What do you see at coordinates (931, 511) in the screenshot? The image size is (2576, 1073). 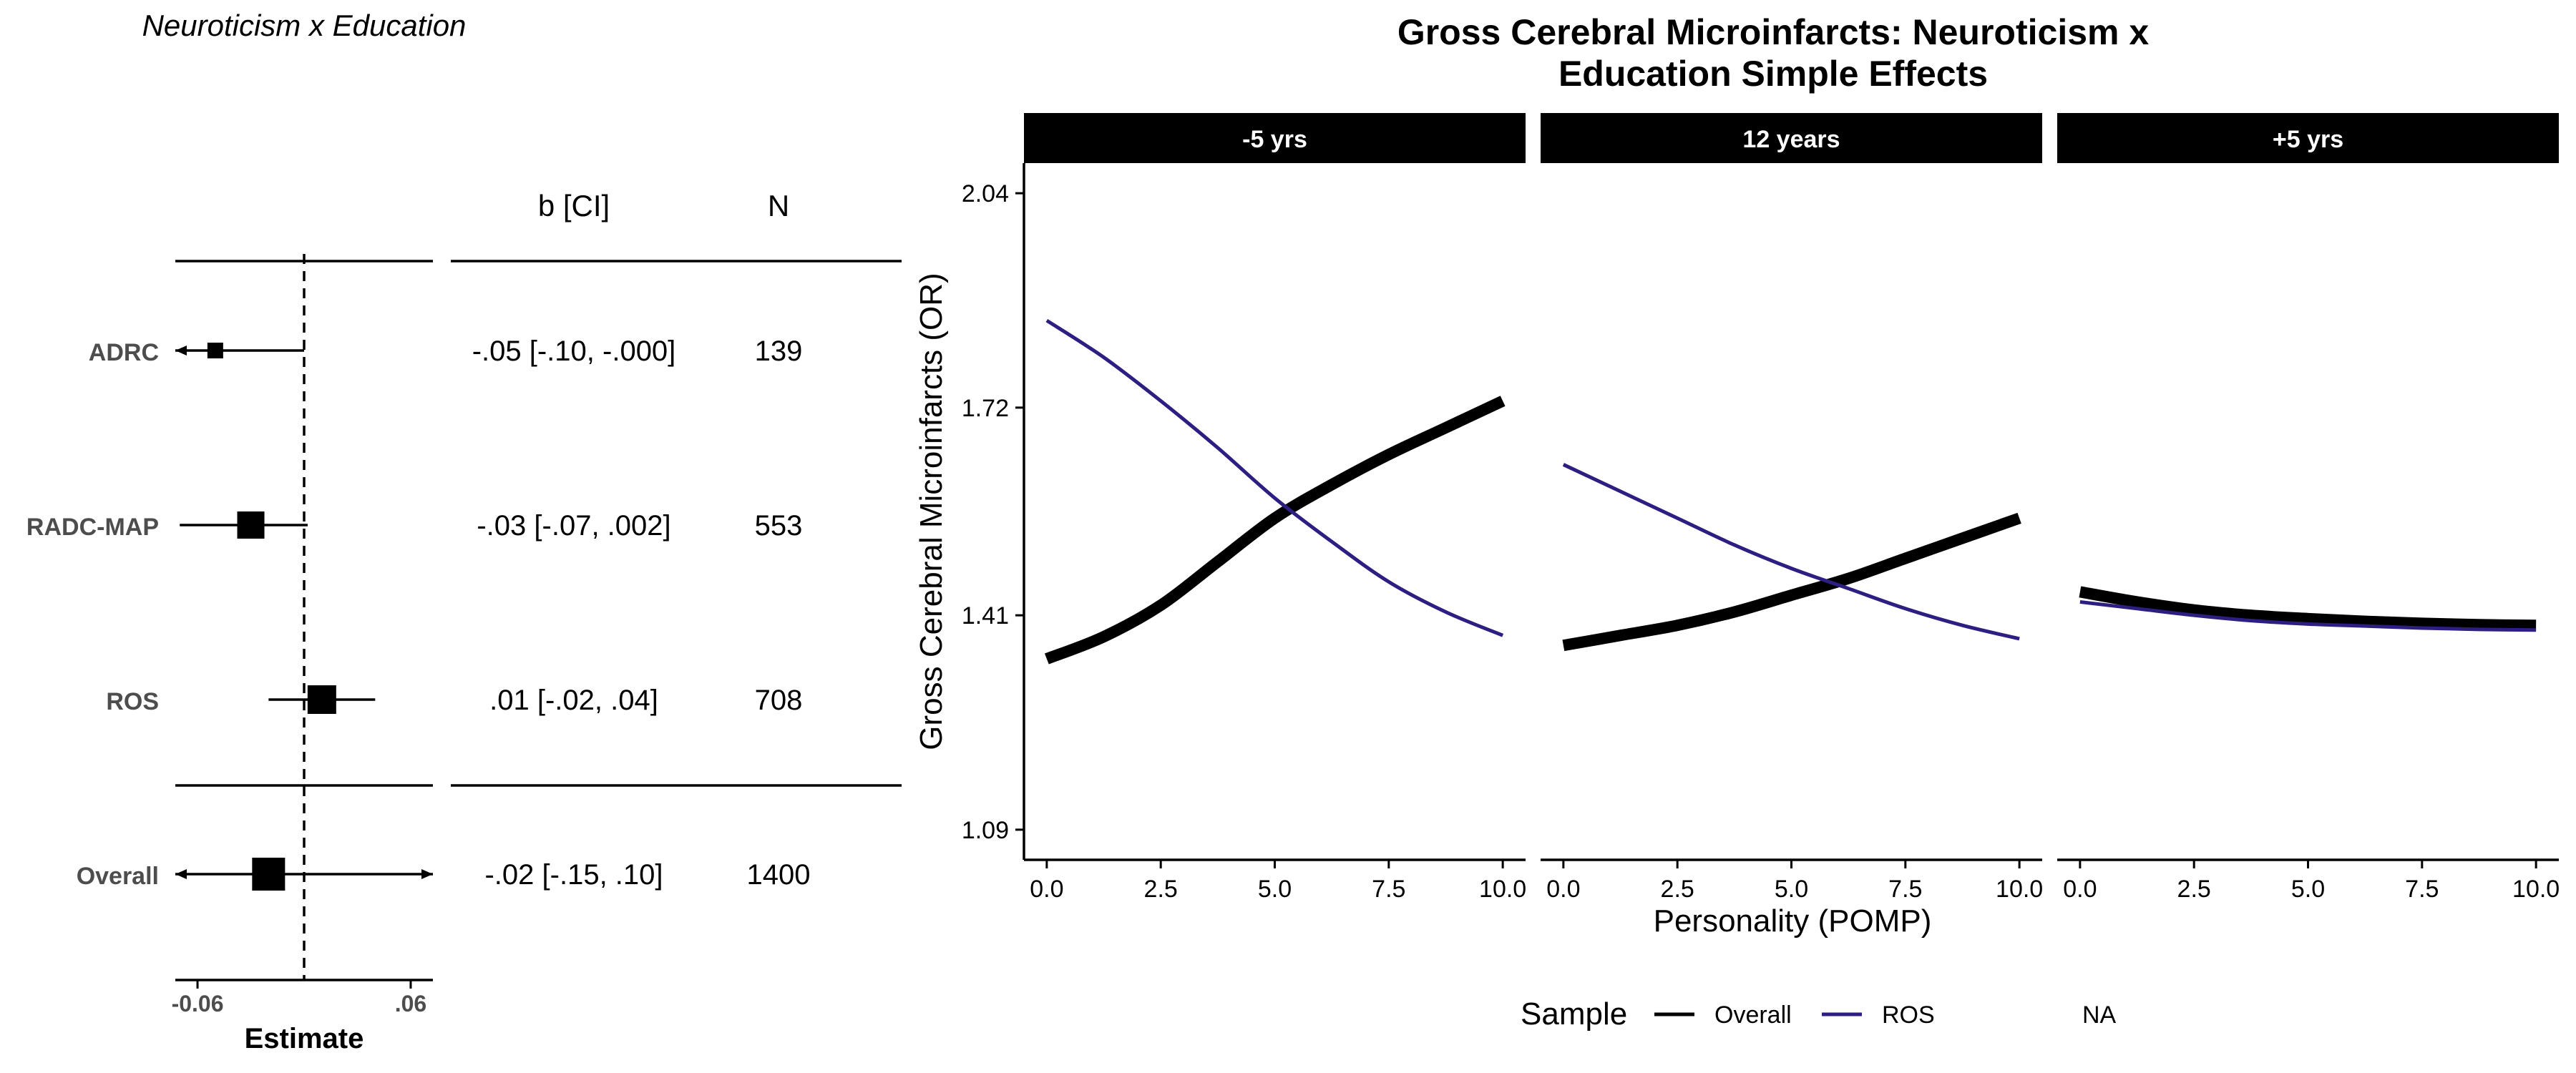 I see `y-axis-label: Gross Cerebral Microinfarcts (OR)` at bounding box center [931, 511].